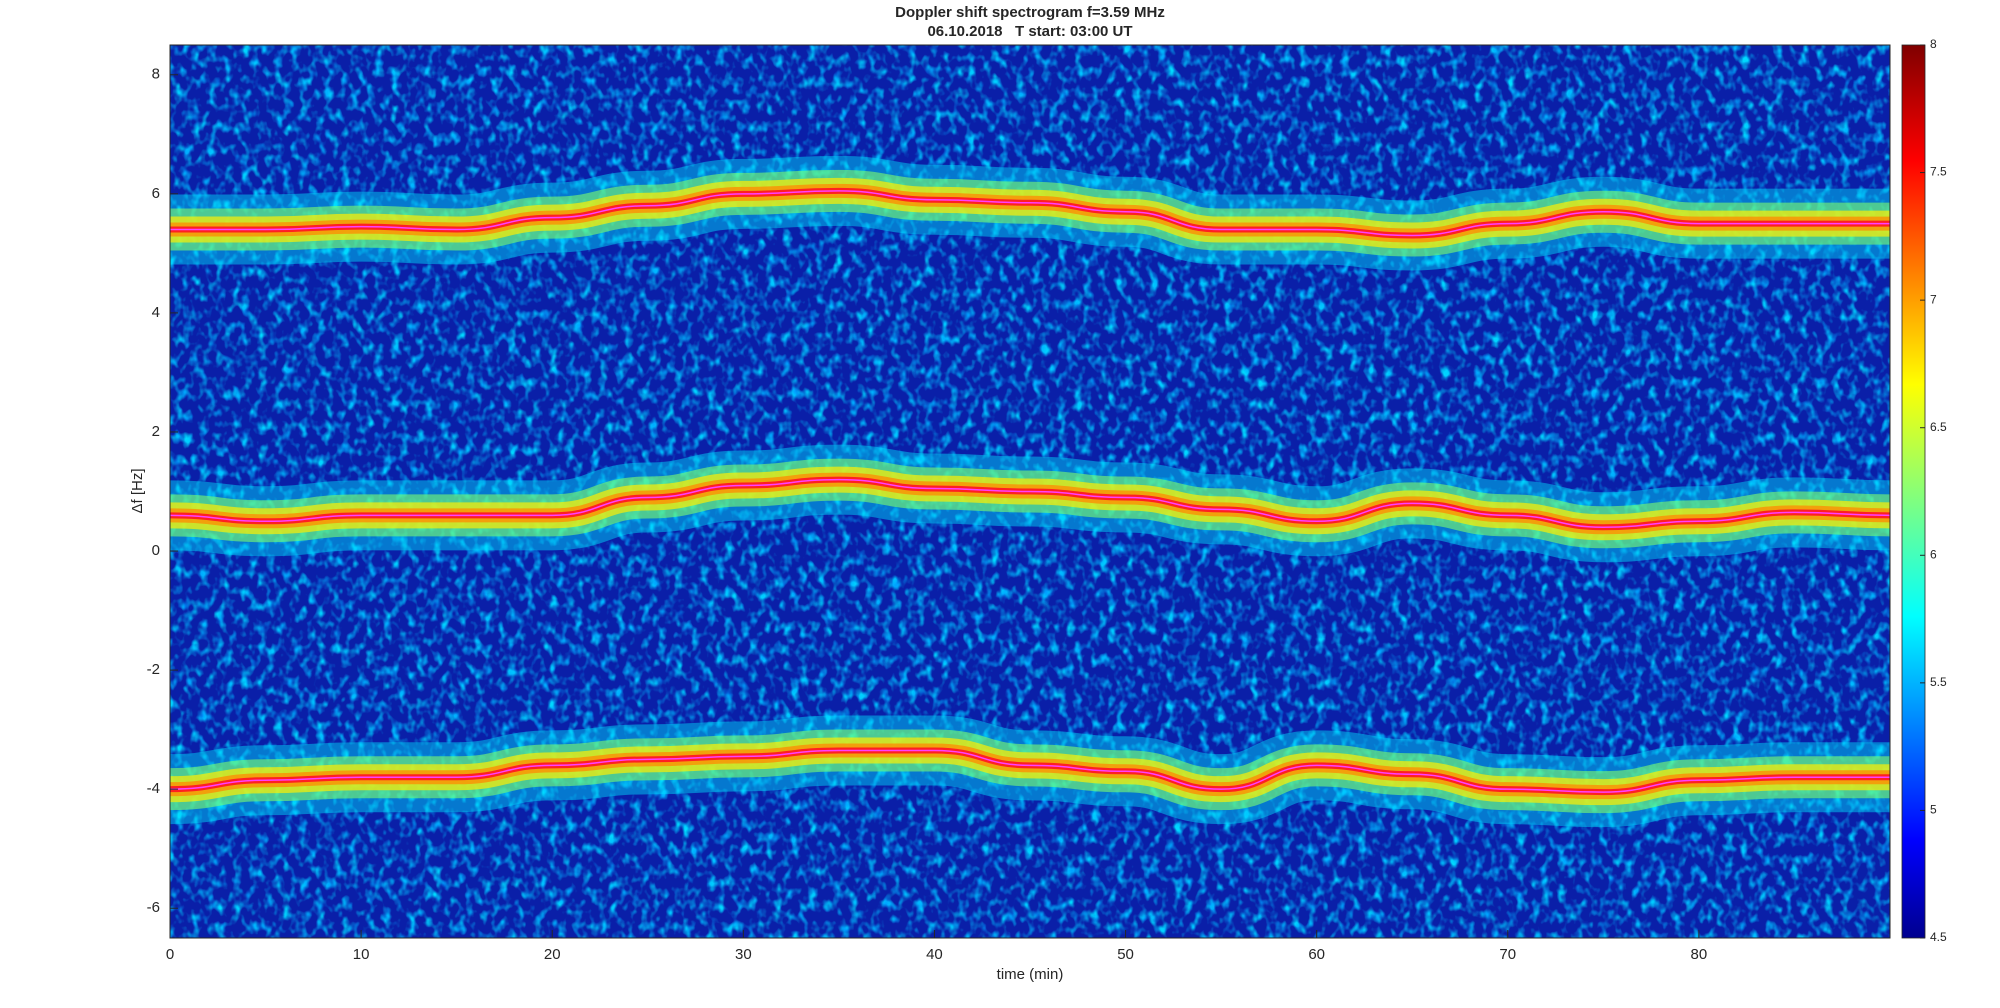 Image resolution: width=2000 pixels, height=1008 pixels. I want to click on colorbar-tick-label: 4.5, so click(1938, 937).